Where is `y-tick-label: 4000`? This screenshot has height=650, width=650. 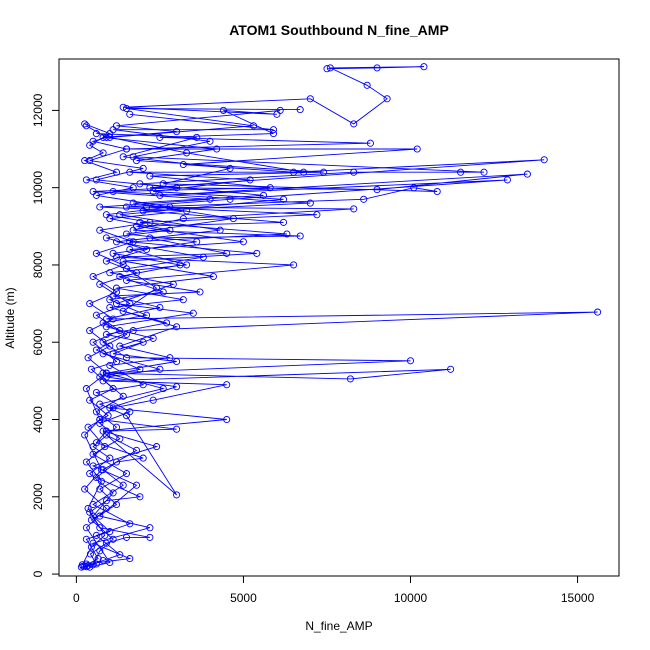 y-tick-label: 4000 is located at coordinates (38, 419).